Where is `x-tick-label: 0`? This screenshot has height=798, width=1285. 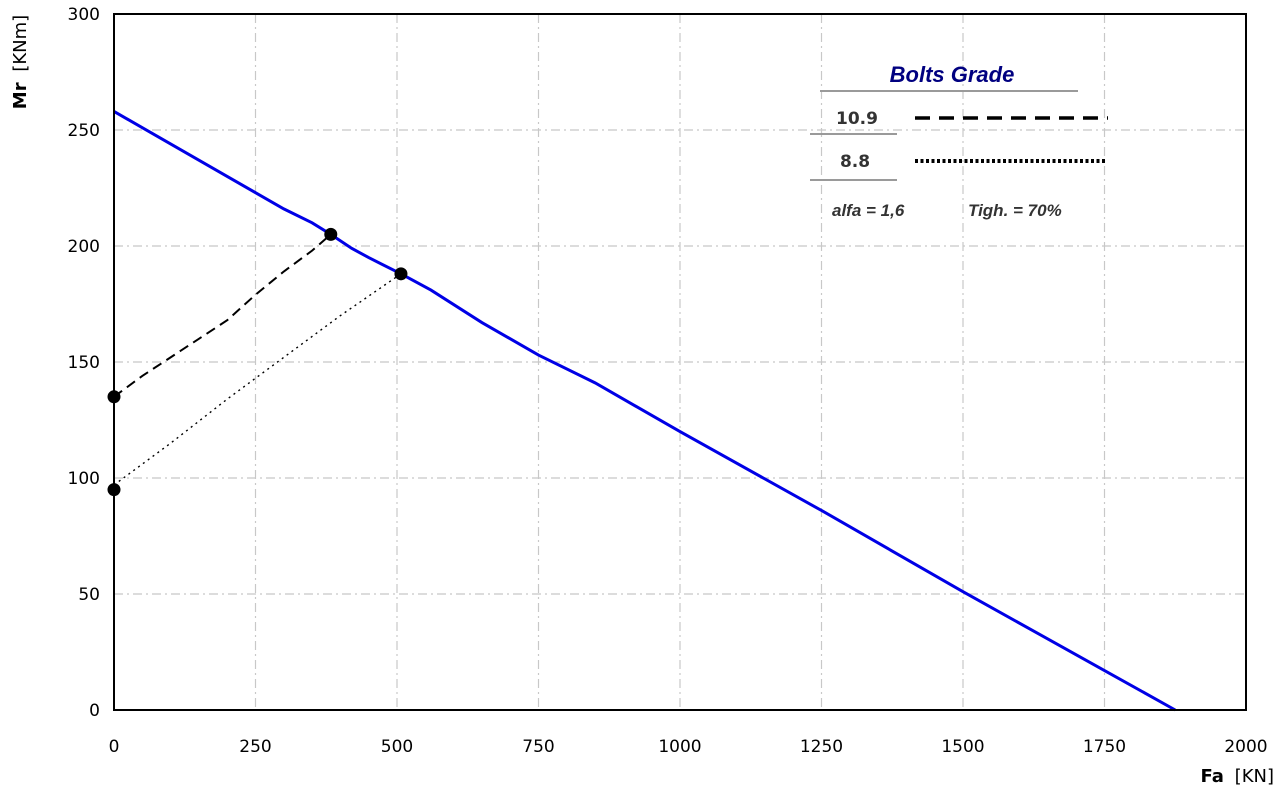
x-tick-label: 0 is located at coordinates (114, 747).